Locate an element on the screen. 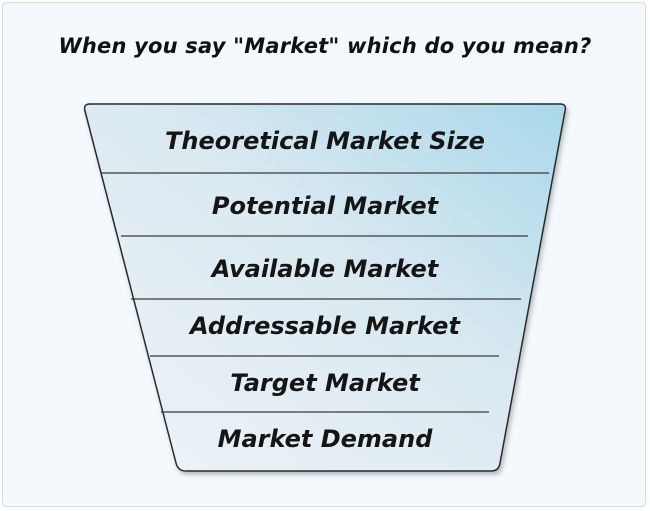 This screenshot has width=650, height=511. funnel-level-theoretical-market-size: Theoretical Market Size is located at coordinates (325, 141).